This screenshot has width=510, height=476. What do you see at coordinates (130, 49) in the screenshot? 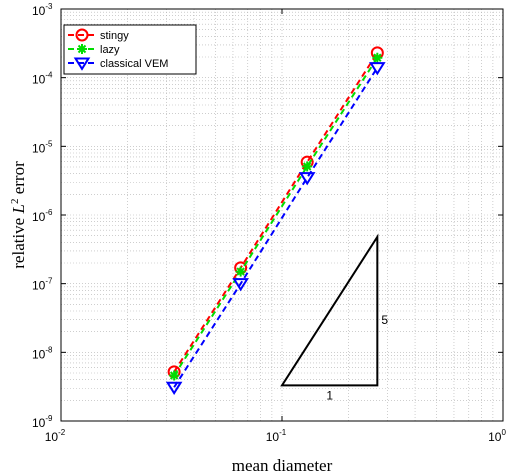
I see `legend: stingy lazy classical VEM` at bounding box center [130, 49].